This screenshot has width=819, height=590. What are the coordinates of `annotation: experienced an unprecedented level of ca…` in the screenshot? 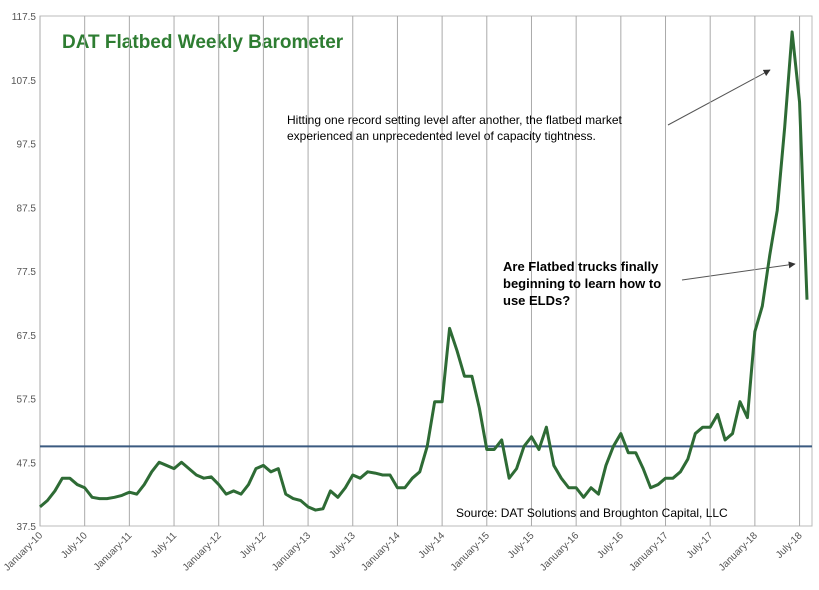 It's located at (441, 136).